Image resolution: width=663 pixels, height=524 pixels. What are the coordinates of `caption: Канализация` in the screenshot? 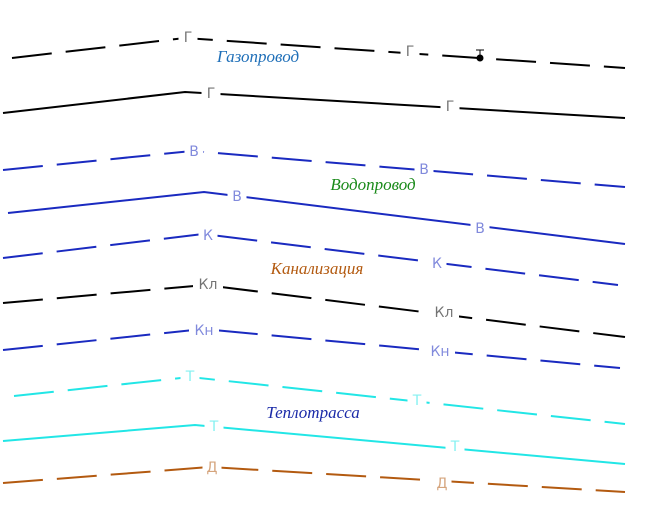 It's located at (317, 268).